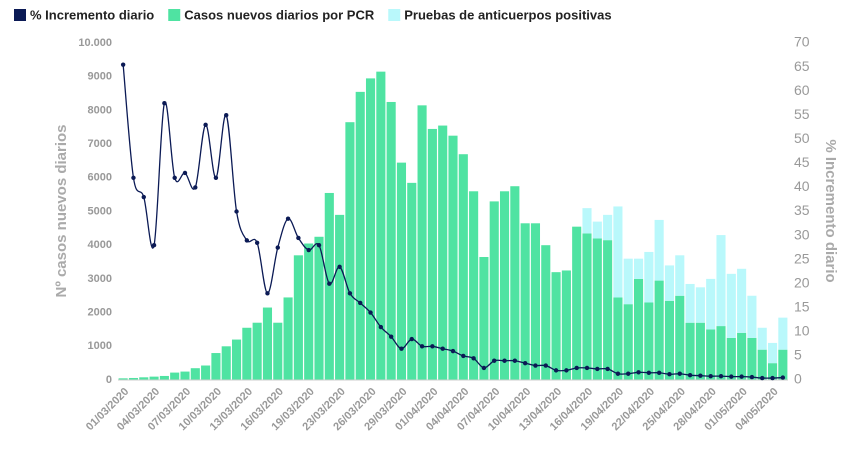 Image resolution: width=865 pixels, height=456 pixels. I want to click on y2-tick-label: 5, so click(798, 355).